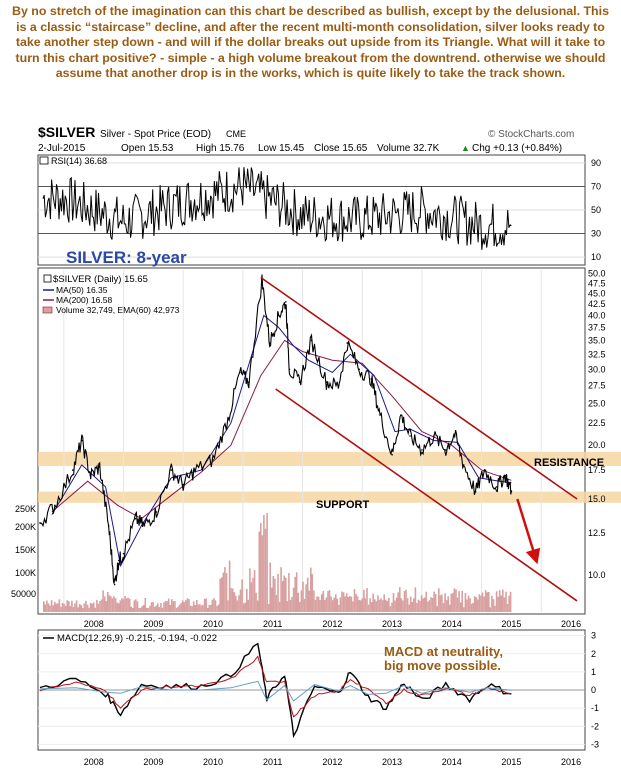 The image size is (621, 775). I want to click on header-close: Close 15.65, so click(341, 148).